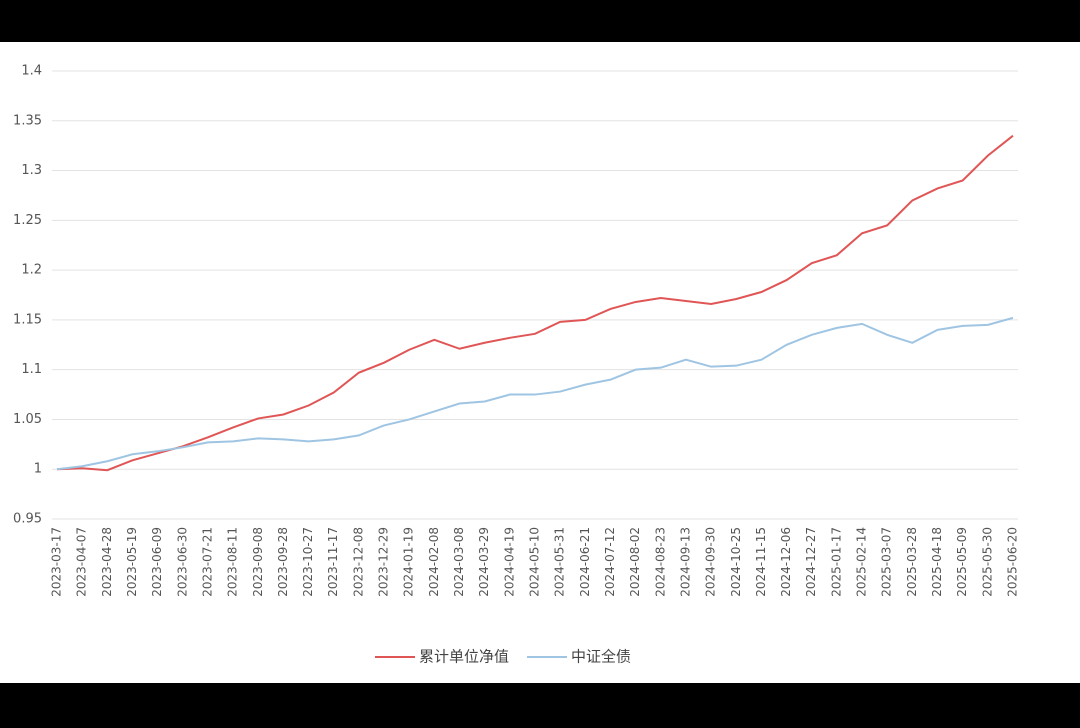  Describe the element at coordinates (660, 562) in the screenshot. I see `x-tick-label: 2024-08-23` at that location.